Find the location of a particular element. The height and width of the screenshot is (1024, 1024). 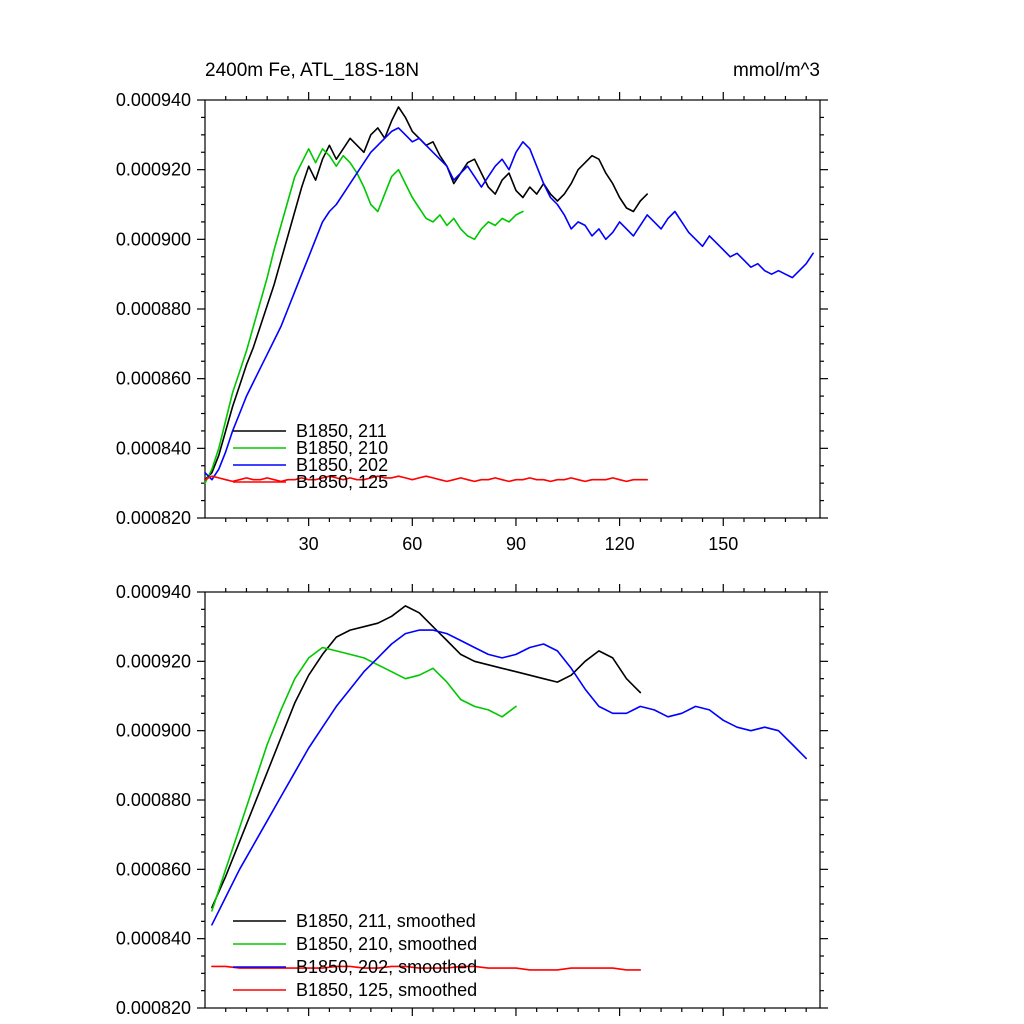

legend-label-1: B1850, 211 is located at coordinates (341, 431).